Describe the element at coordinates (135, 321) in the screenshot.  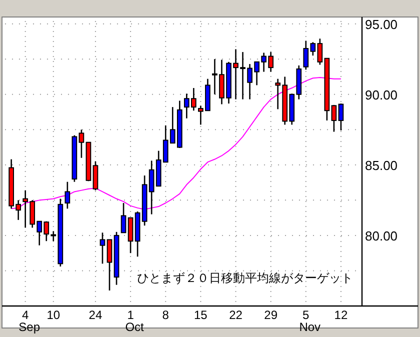
I see `x-tick-label: 1 Oct` at that location.